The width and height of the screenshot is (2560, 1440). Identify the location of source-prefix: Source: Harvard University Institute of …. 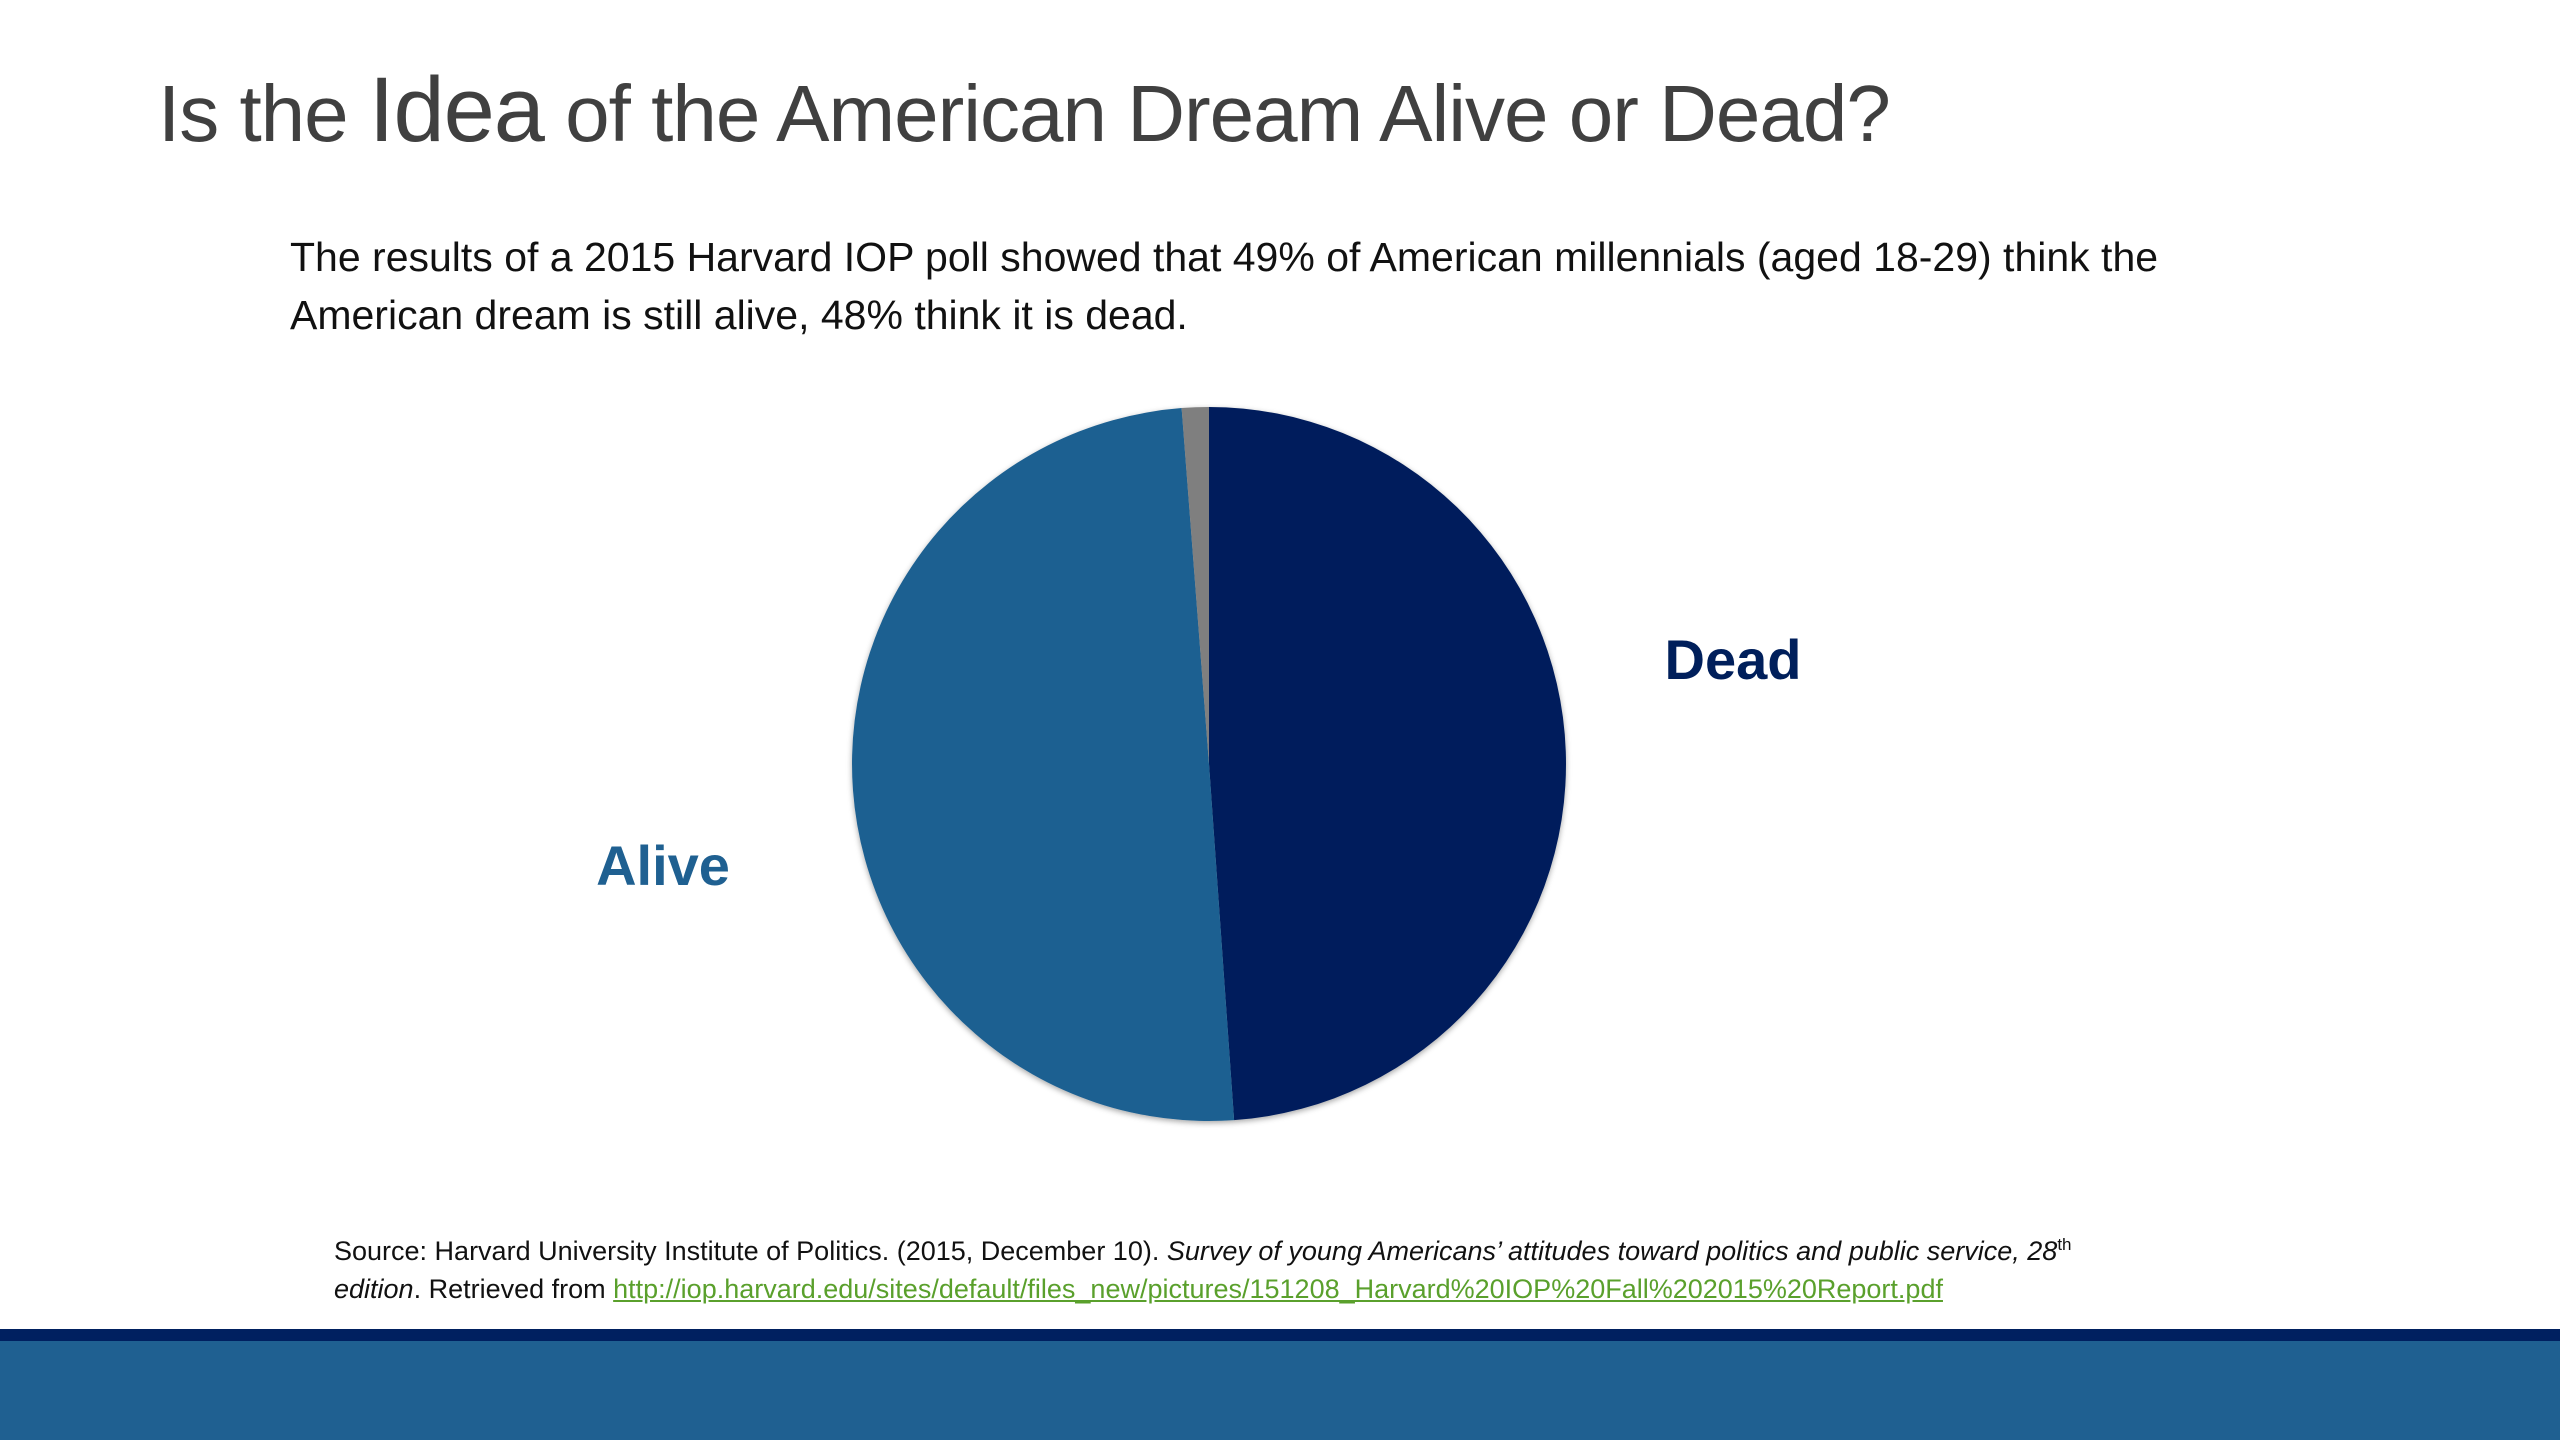
(750, 1251).